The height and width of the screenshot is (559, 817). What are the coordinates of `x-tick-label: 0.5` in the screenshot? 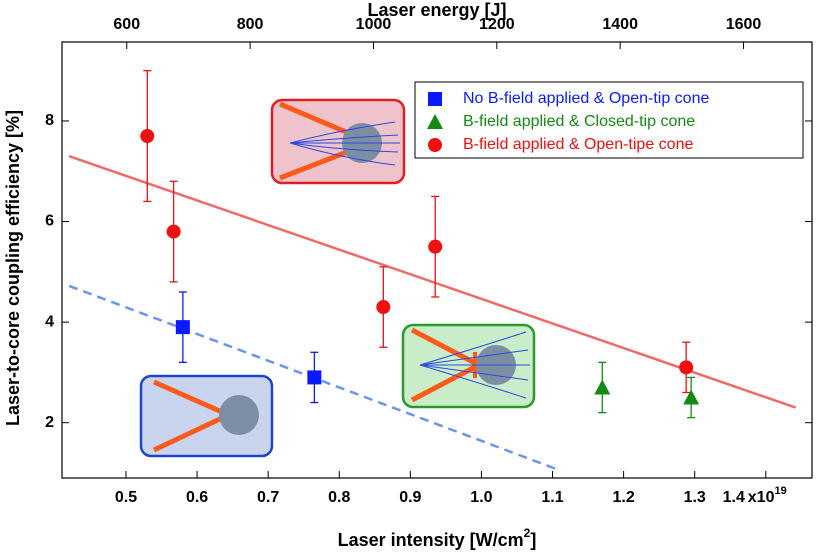 It's located at (126, 497).